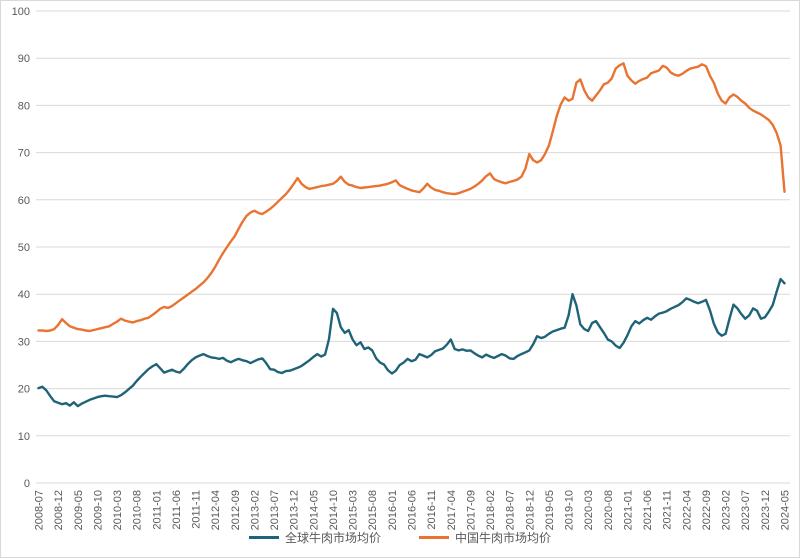  What do you see at coordinates (746, 510) in the screenshot?
I see `x-axis-label: 2023-07` at bounding box center [746, 510].